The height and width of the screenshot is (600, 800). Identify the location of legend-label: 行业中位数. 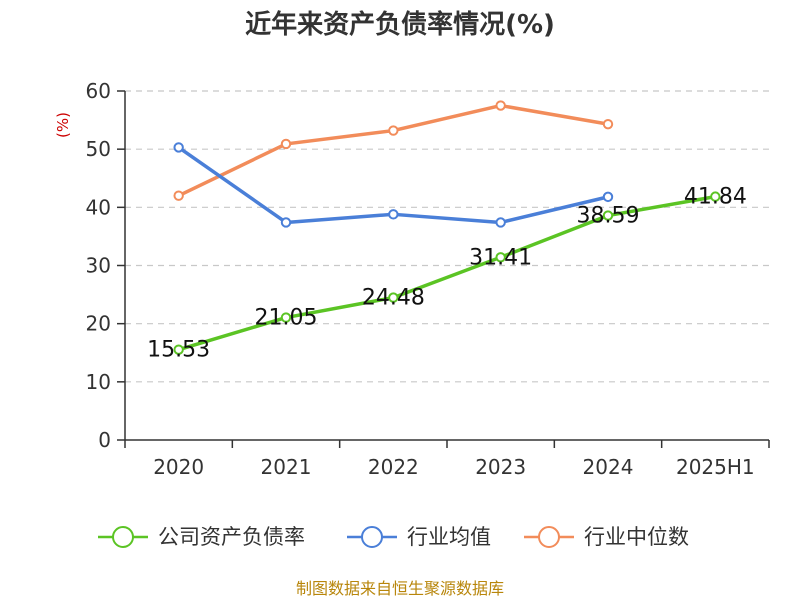
(636, 537).